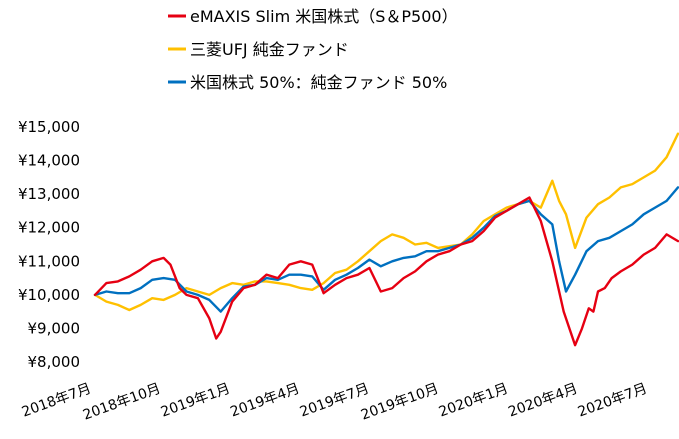  Describe the element at coordinates (613, 401) in the screenshot. I see `x-tick-label: 2020年7月` at that location.